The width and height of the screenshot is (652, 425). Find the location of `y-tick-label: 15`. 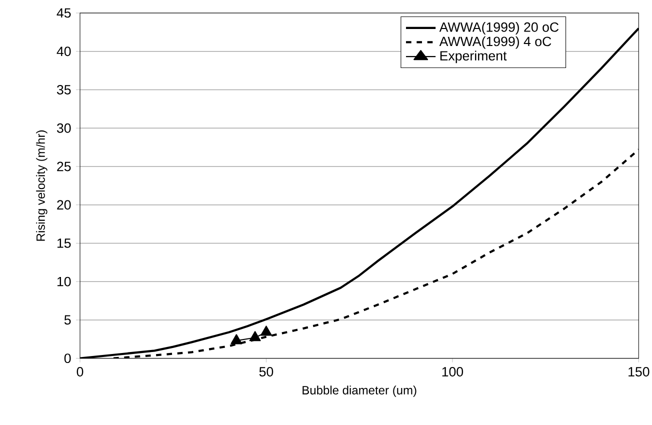

y-tick-label: 15 is located at coordinates (64, 243).